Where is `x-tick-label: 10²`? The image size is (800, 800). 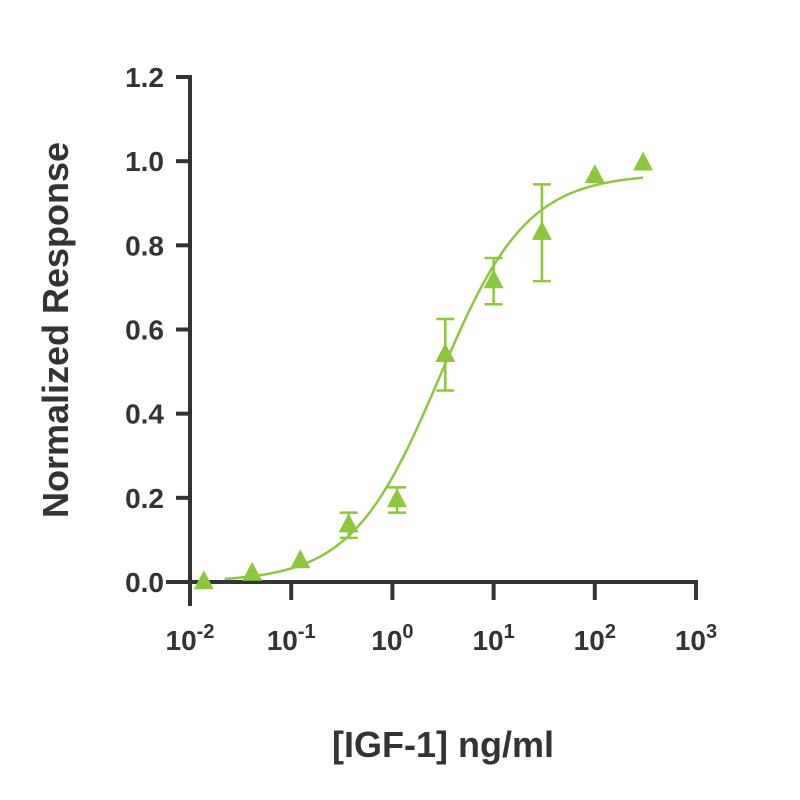
x-tick-label: 10² is located at coordinates (595, 638).